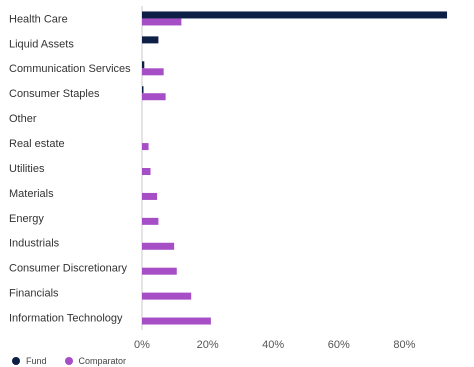 The height and width of the screenshot is (367, 474). What do you see at coordinates (404, 345) in the screenshot?
I see `x-tick-label: 80%` at bounding box center [404, 345].